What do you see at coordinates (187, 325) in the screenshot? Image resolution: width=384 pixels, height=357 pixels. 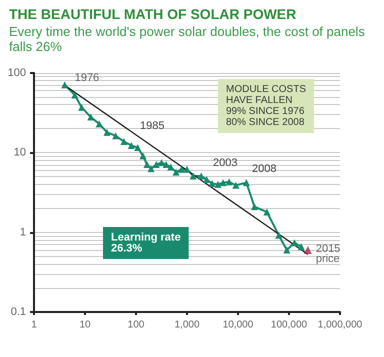 I see `x-tick-label: 1,000` at bounding box center [187, 325].